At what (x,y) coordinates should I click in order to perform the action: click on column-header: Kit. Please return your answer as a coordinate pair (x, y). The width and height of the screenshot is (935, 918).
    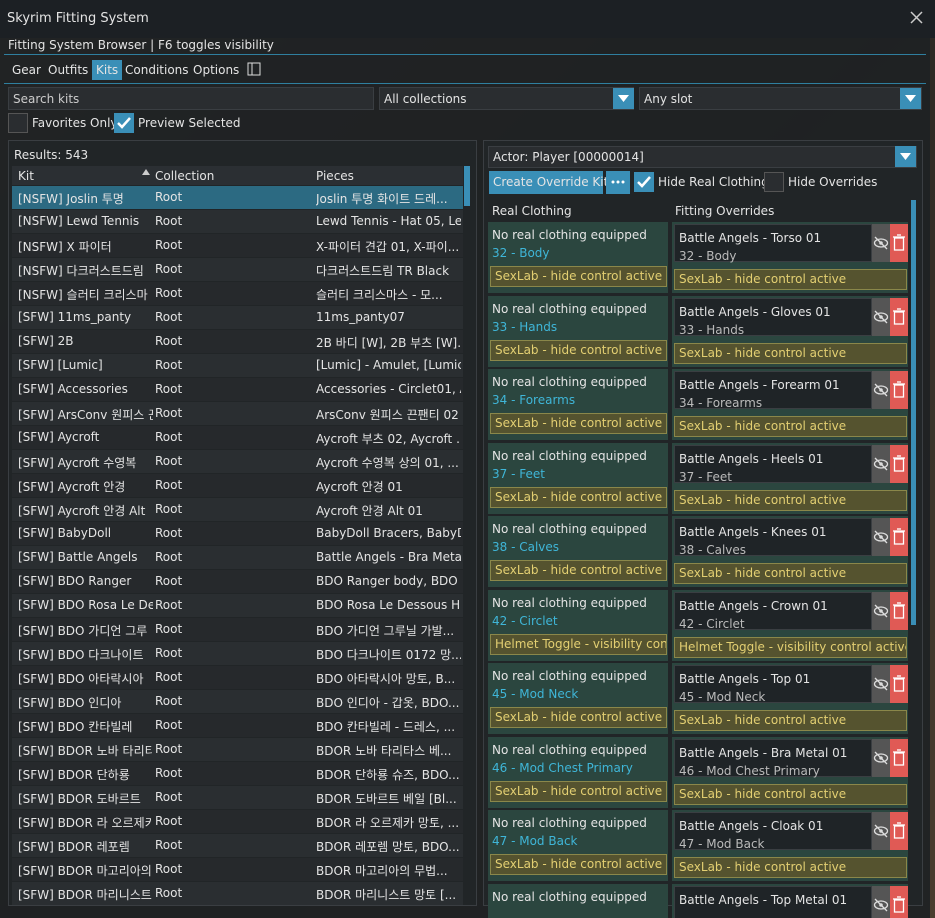
    Looking at the image, I should click on (26, 176).